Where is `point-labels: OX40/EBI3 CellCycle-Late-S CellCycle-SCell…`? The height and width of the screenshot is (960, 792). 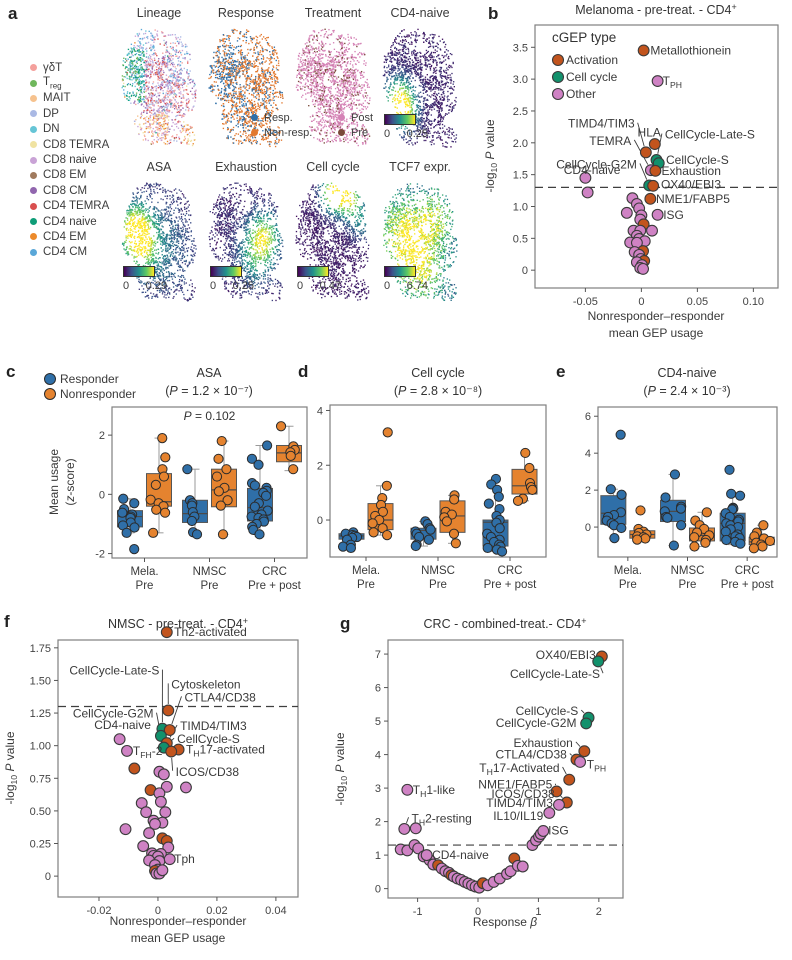
point-labels: OX40/EBI3 CellCycle-Late-S CellCycle-SCell… is located at coordinates (509, 755).